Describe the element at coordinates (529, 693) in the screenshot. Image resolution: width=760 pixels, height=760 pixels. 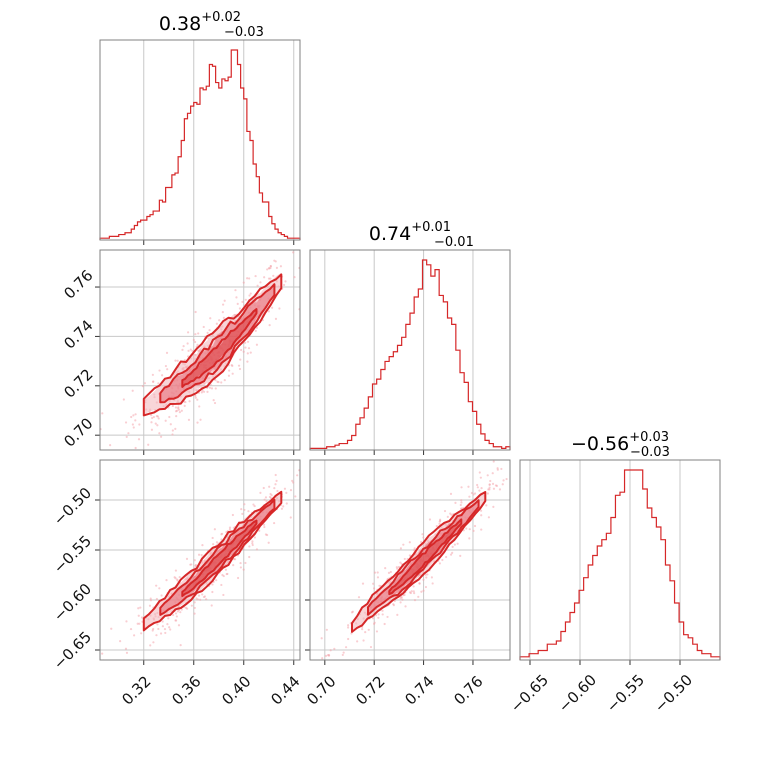
I see `xtick-col2-0: −0.65` at that location.